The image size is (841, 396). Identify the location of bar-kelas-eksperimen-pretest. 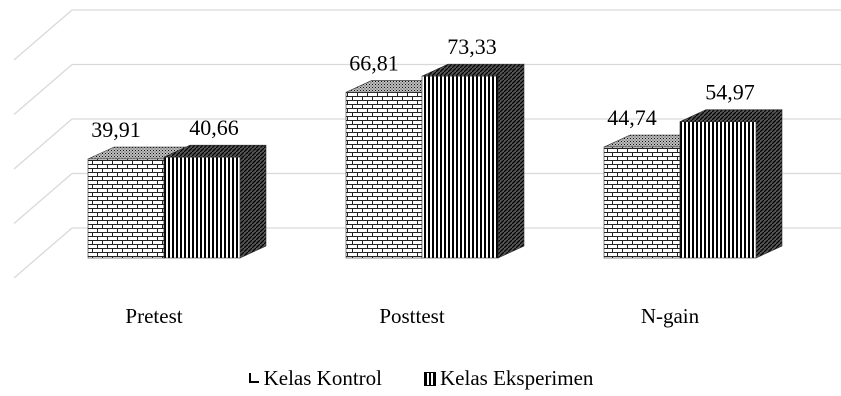
(215, 201).